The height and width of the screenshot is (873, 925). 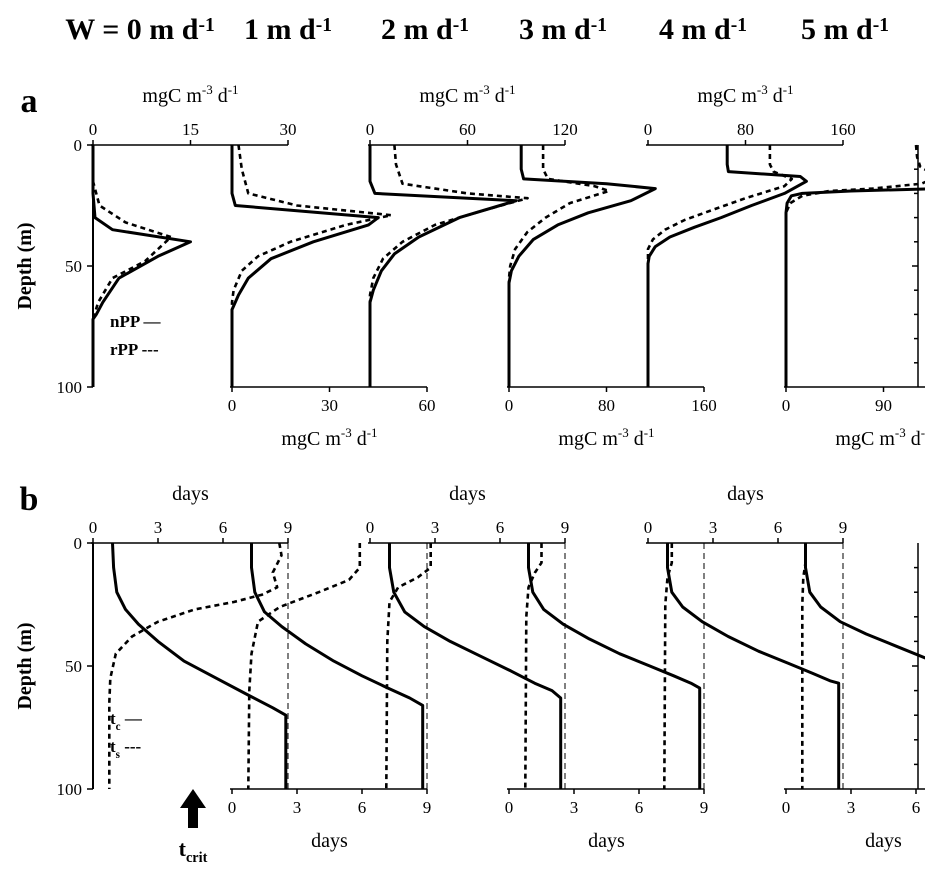 I want to click on x-tick-label-2-60: 60, so click(x=467, y=129).